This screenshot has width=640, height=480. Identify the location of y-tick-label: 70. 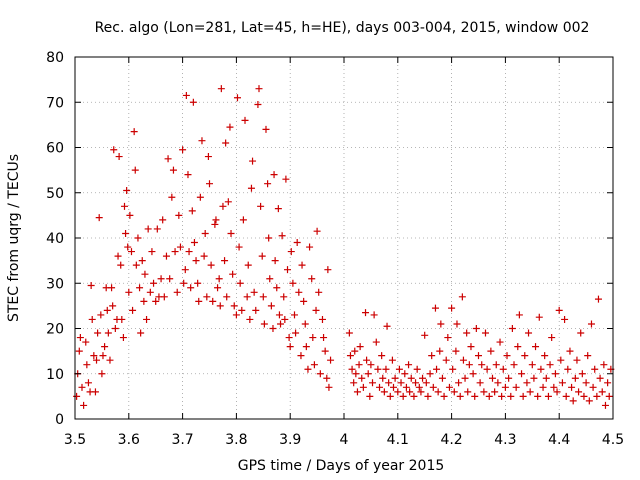
(55, 103).